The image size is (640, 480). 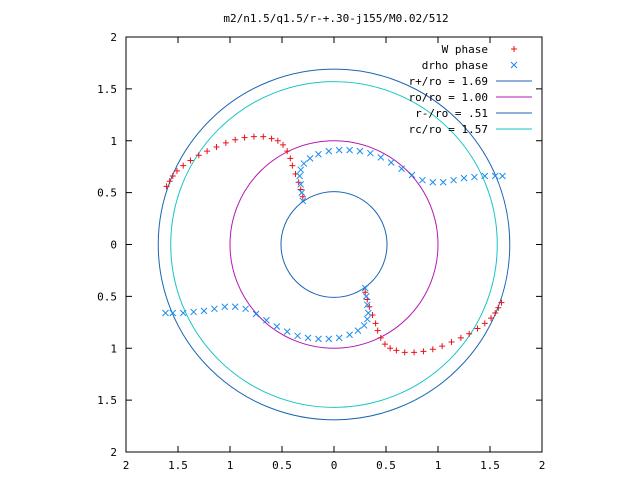 What do you see at coordinates (465, 49) in the screenshot?
I see `legend-label: W phase` at bounding box center [465, 49].